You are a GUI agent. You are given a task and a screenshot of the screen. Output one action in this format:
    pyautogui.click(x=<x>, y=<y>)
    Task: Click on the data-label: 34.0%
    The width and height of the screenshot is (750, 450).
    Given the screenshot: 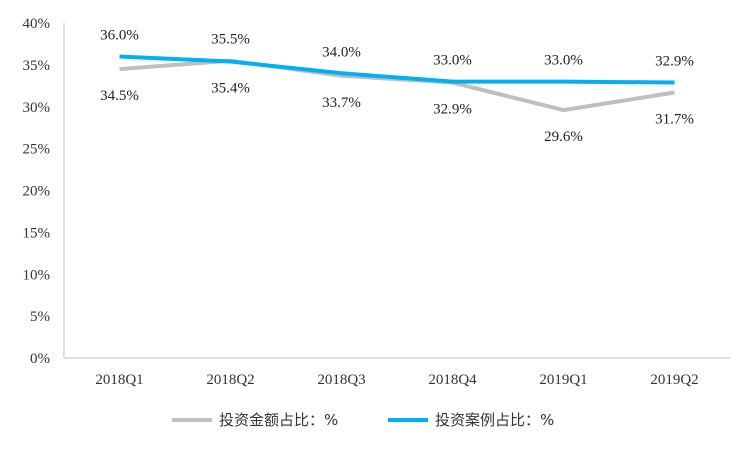 What is the action you would take?
    pyautogui.click(x=341, y=52)
    